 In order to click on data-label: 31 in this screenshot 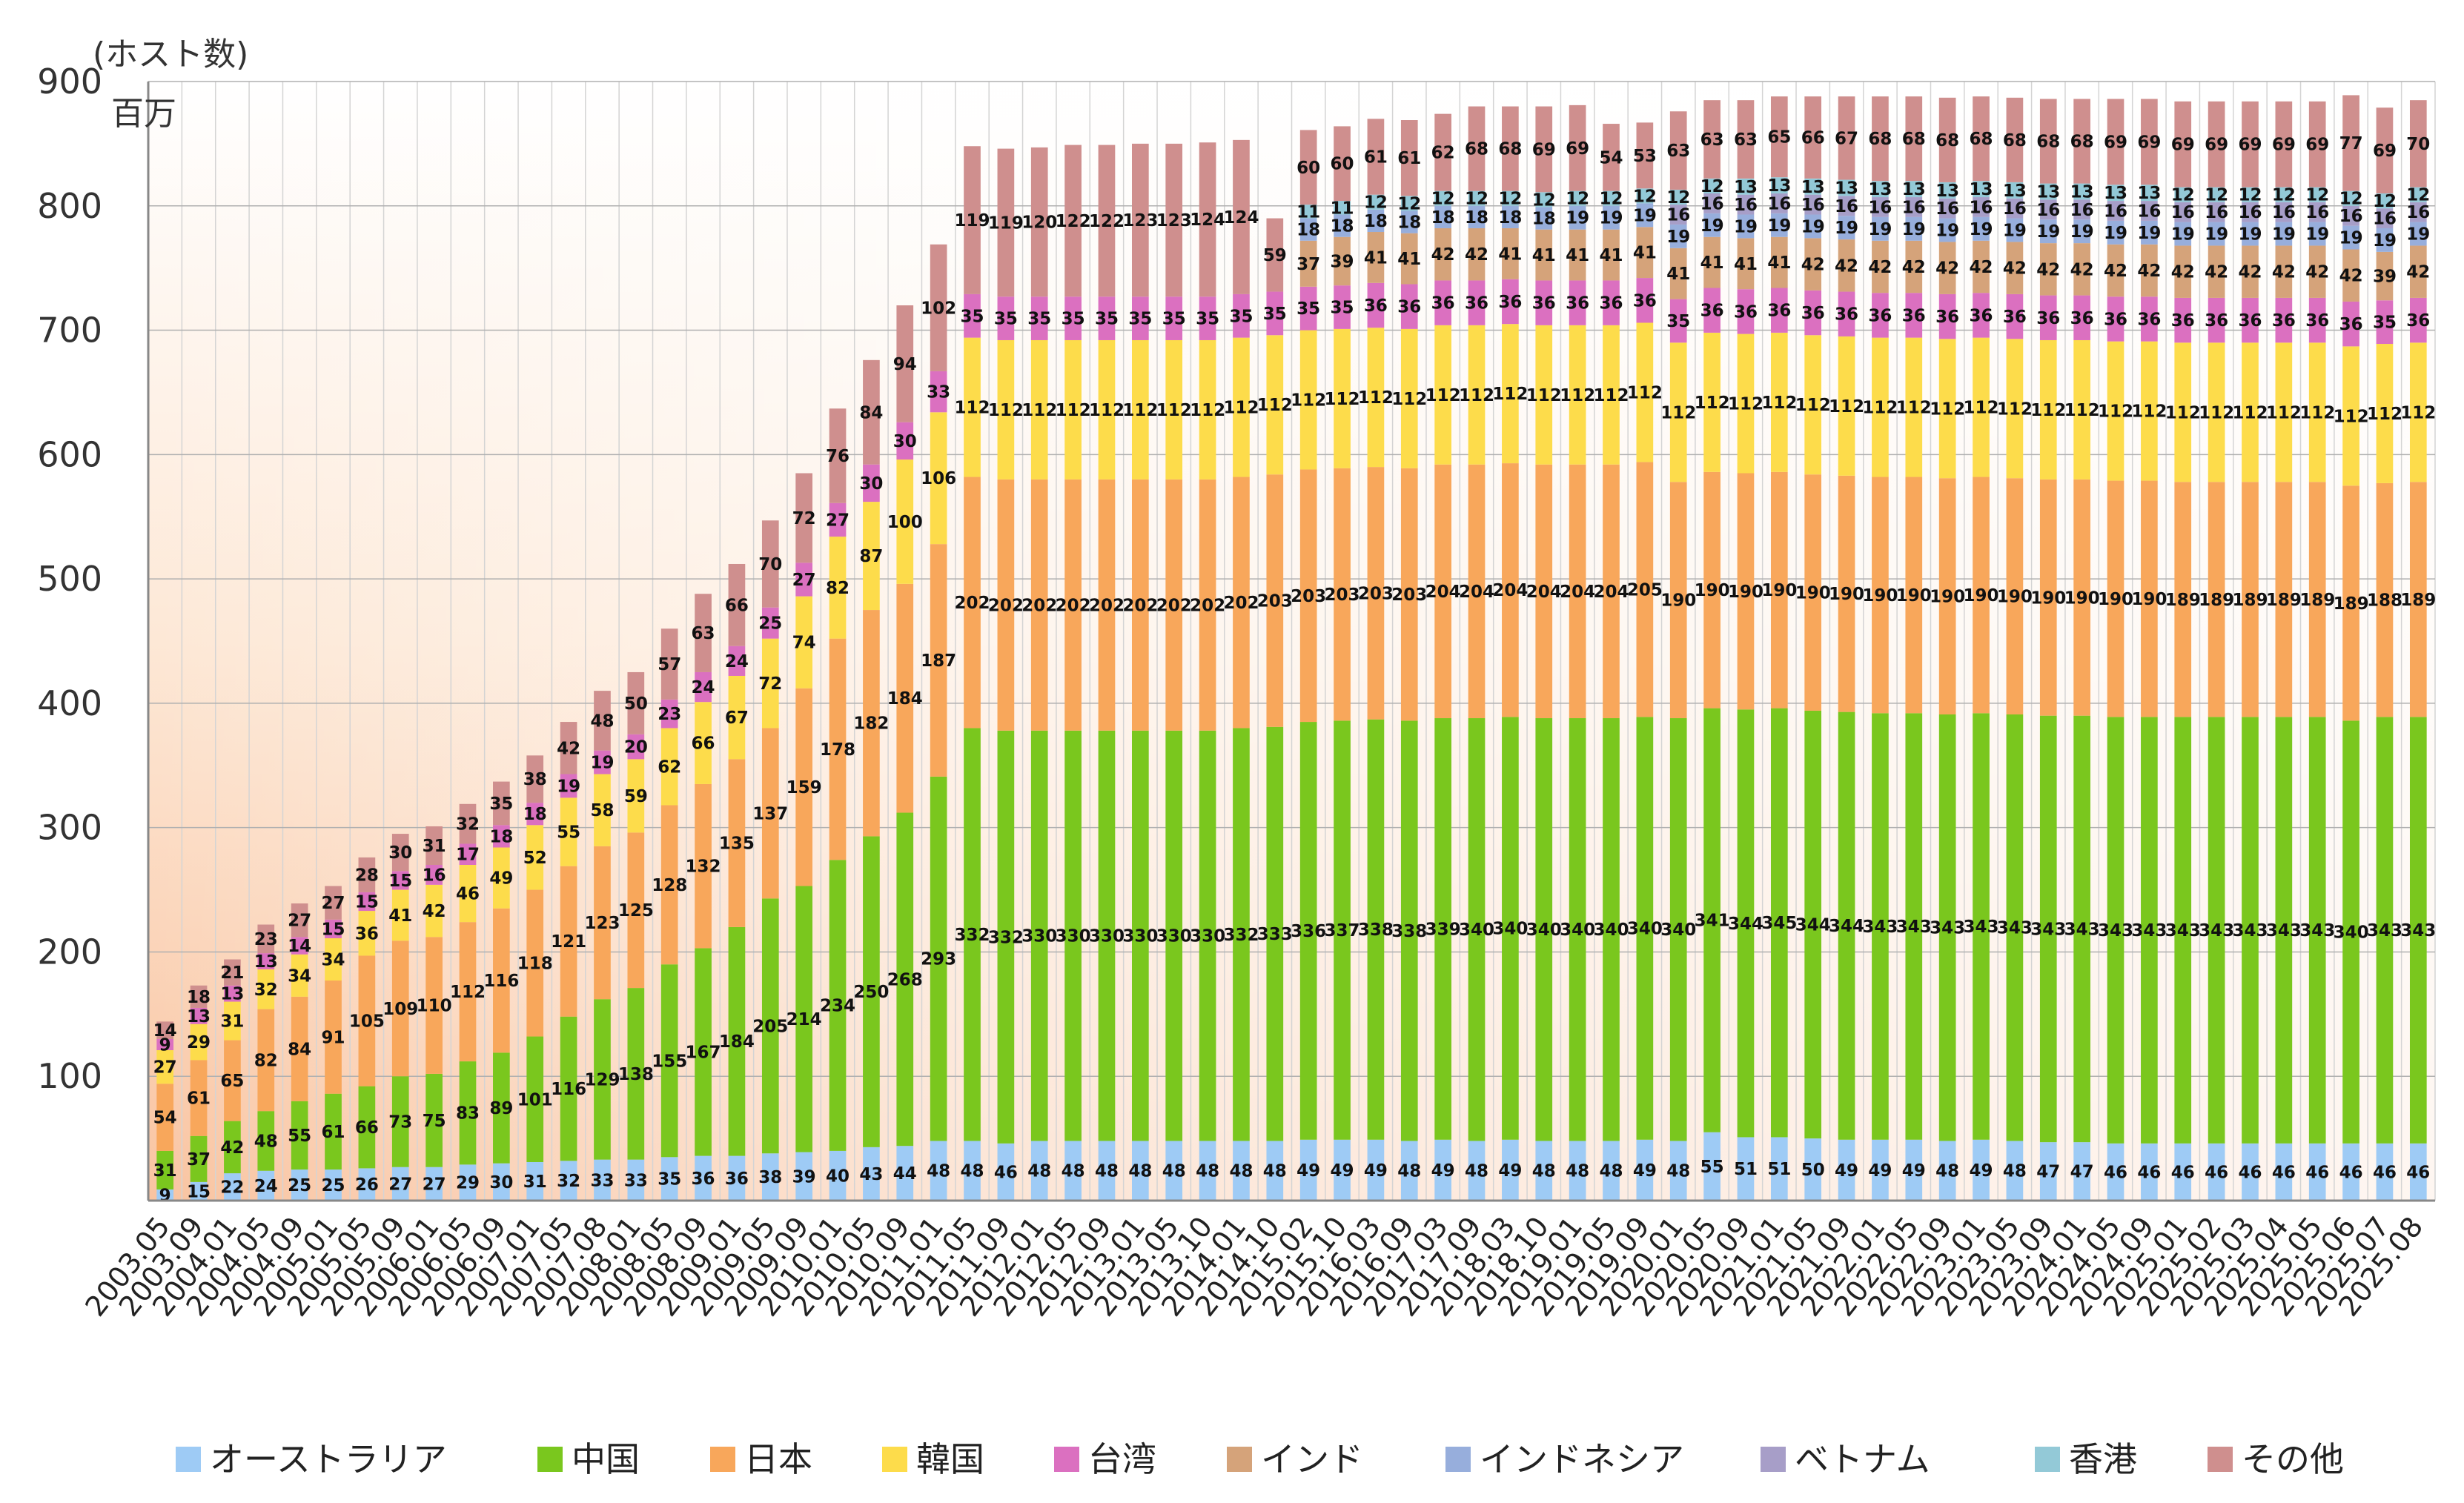, I will do `click(165, 1171)`.